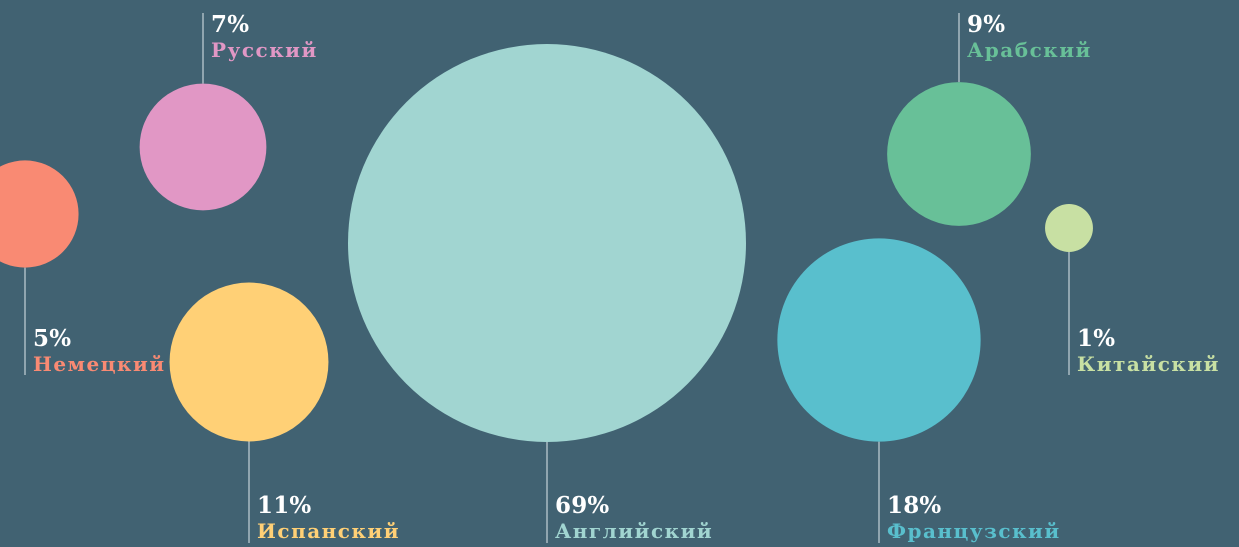  What do you see at coordinates (634, 531) in the screenshot?
I see `series-name-english: Английский` at bounding box center [634, 531].